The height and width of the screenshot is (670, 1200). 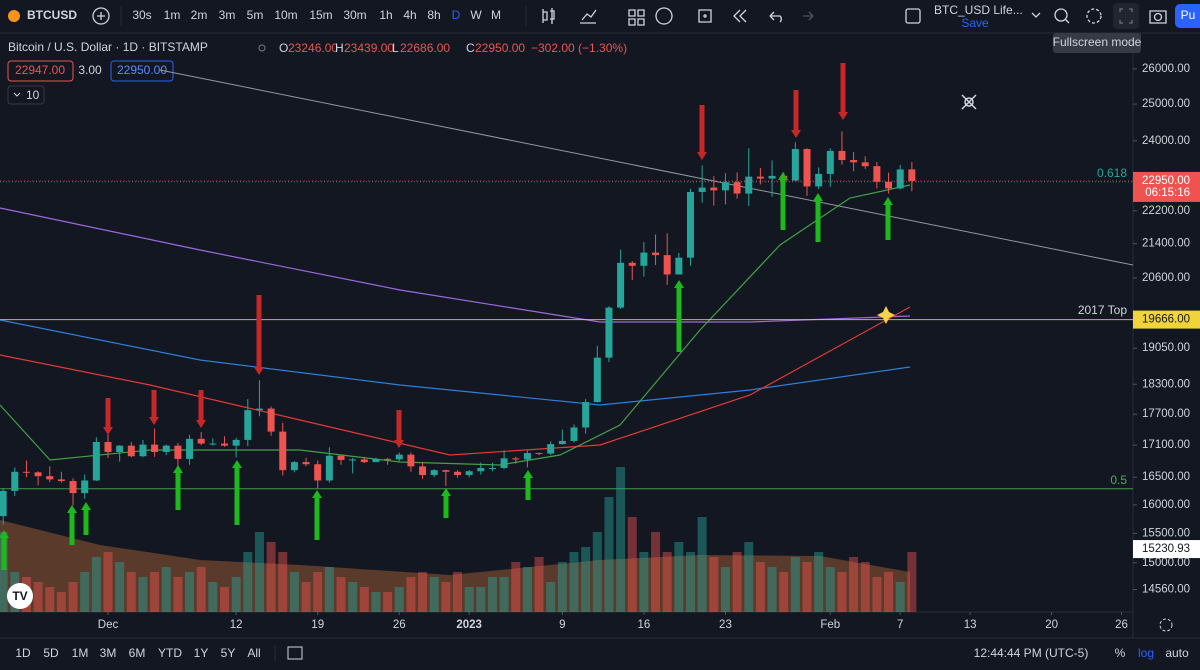 I want to click on indicator-count: 10, so click(x=33, y=95).